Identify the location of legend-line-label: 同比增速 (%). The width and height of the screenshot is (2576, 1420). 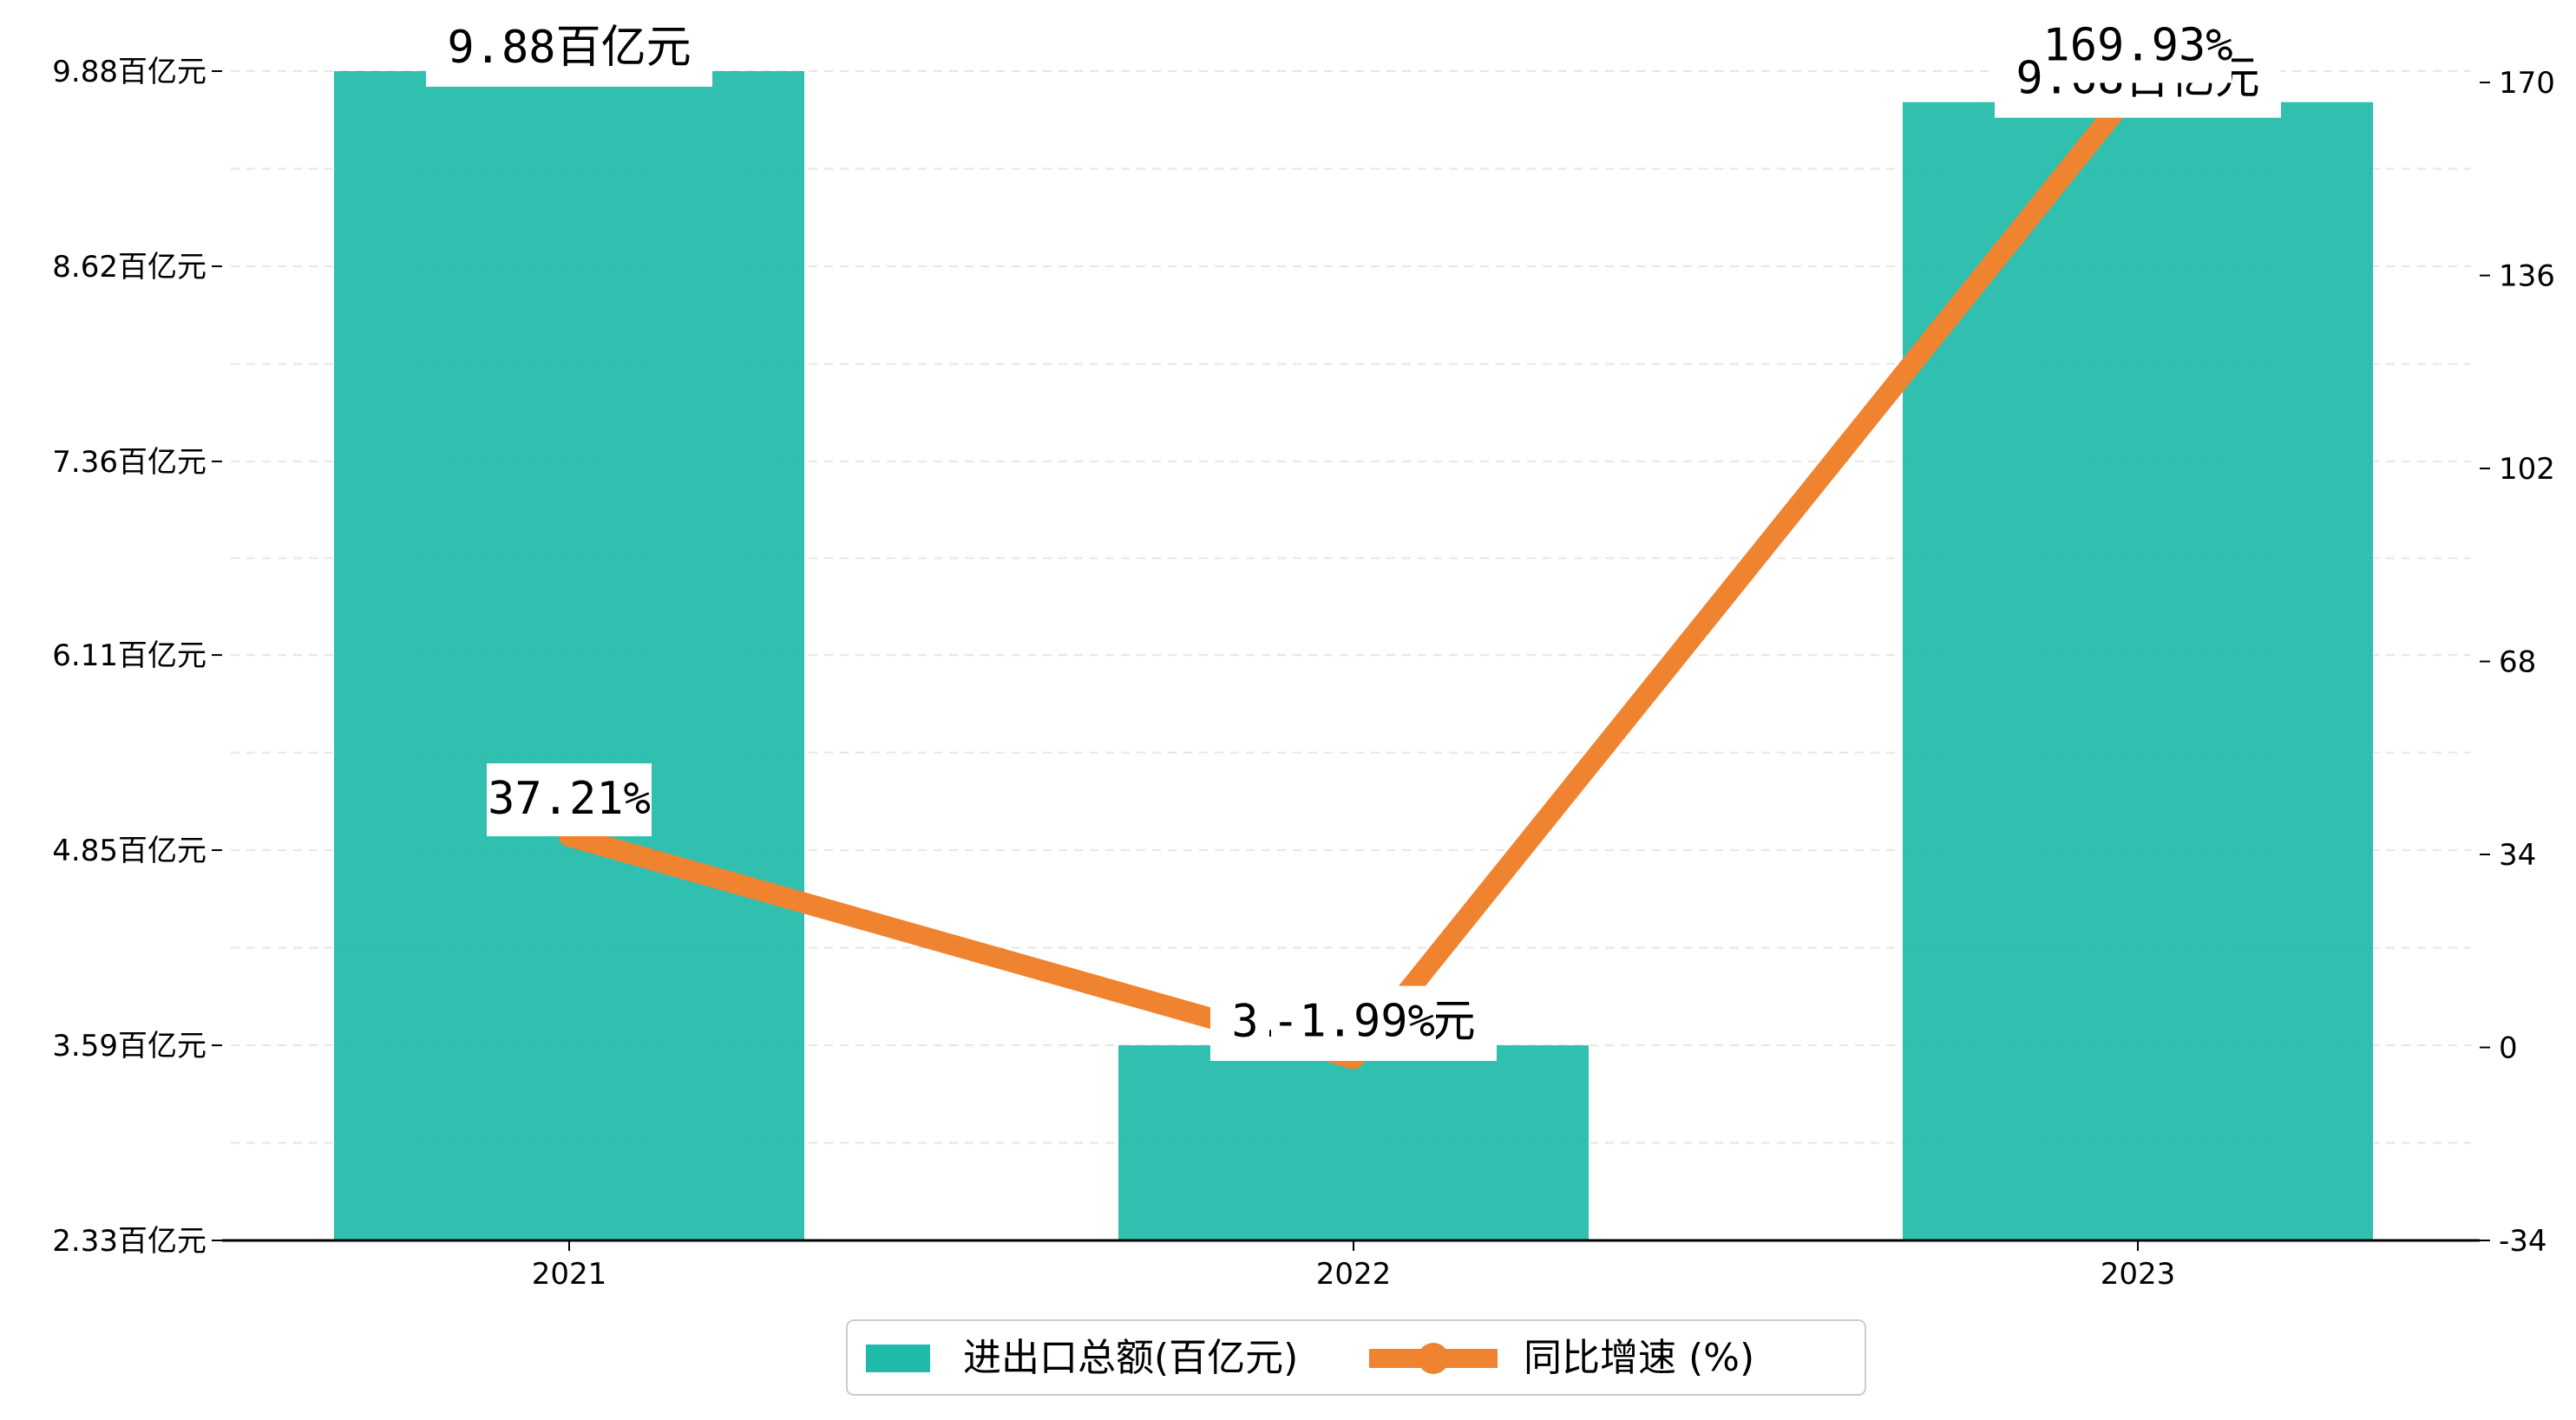
(1639, 1358).